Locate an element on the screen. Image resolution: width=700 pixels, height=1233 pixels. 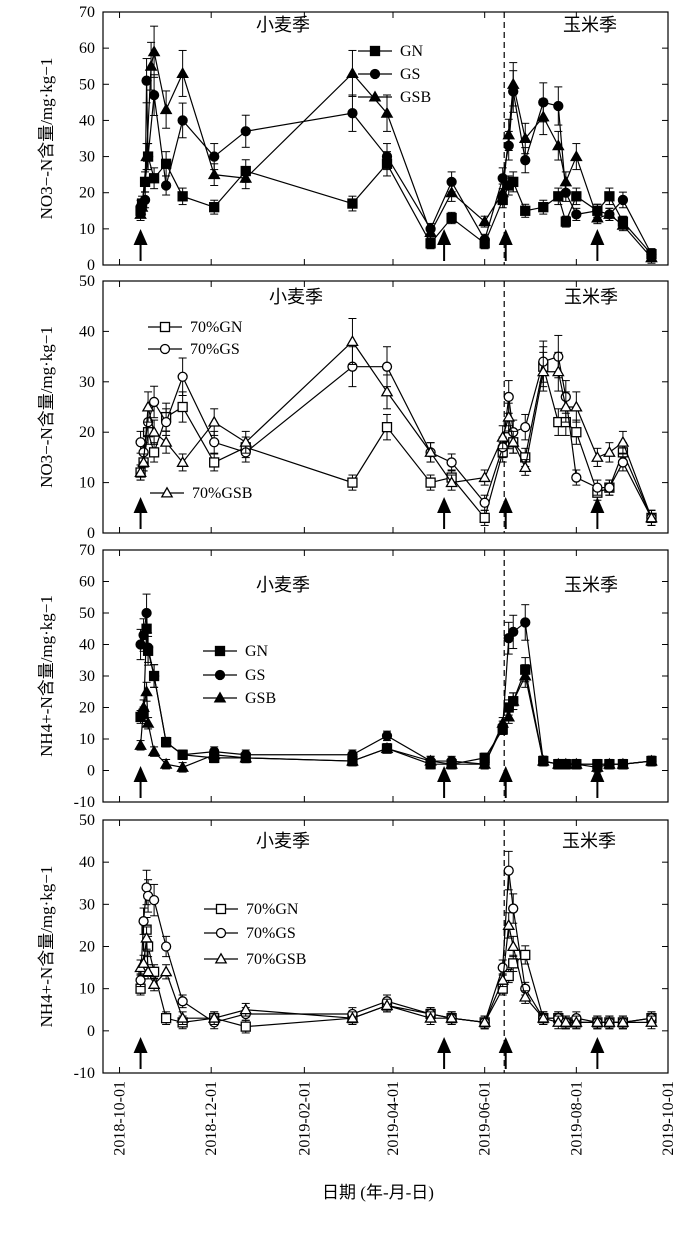
x-tick-label: 2019-10-01 is located at coordinates (668, 1118).